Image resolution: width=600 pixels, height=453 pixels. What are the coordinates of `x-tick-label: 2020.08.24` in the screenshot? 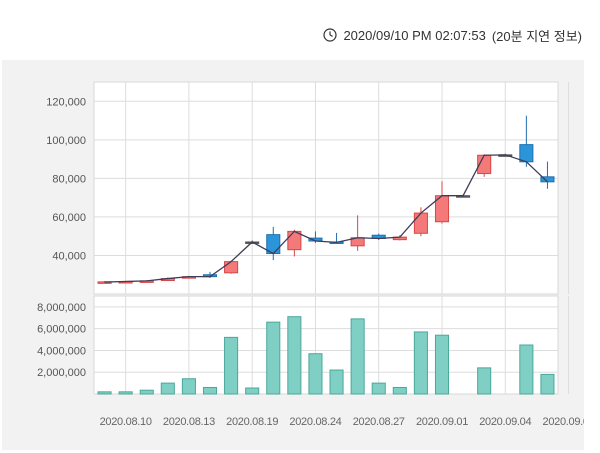 It's located at (315, 422).